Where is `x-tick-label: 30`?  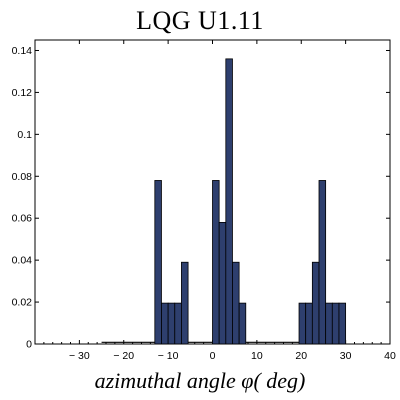
x-tick-label: 30 is located at coordinates (346, 356).